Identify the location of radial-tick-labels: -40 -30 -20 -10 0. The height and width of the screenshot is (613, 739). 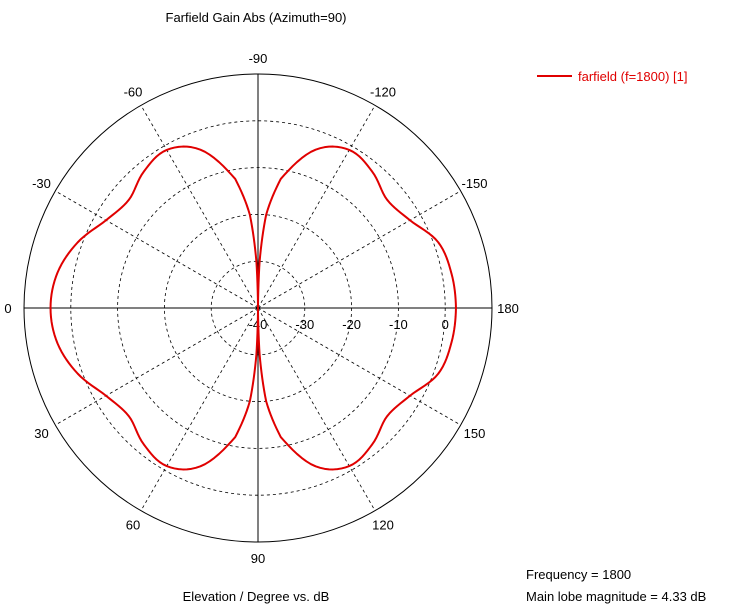
(349, 324).